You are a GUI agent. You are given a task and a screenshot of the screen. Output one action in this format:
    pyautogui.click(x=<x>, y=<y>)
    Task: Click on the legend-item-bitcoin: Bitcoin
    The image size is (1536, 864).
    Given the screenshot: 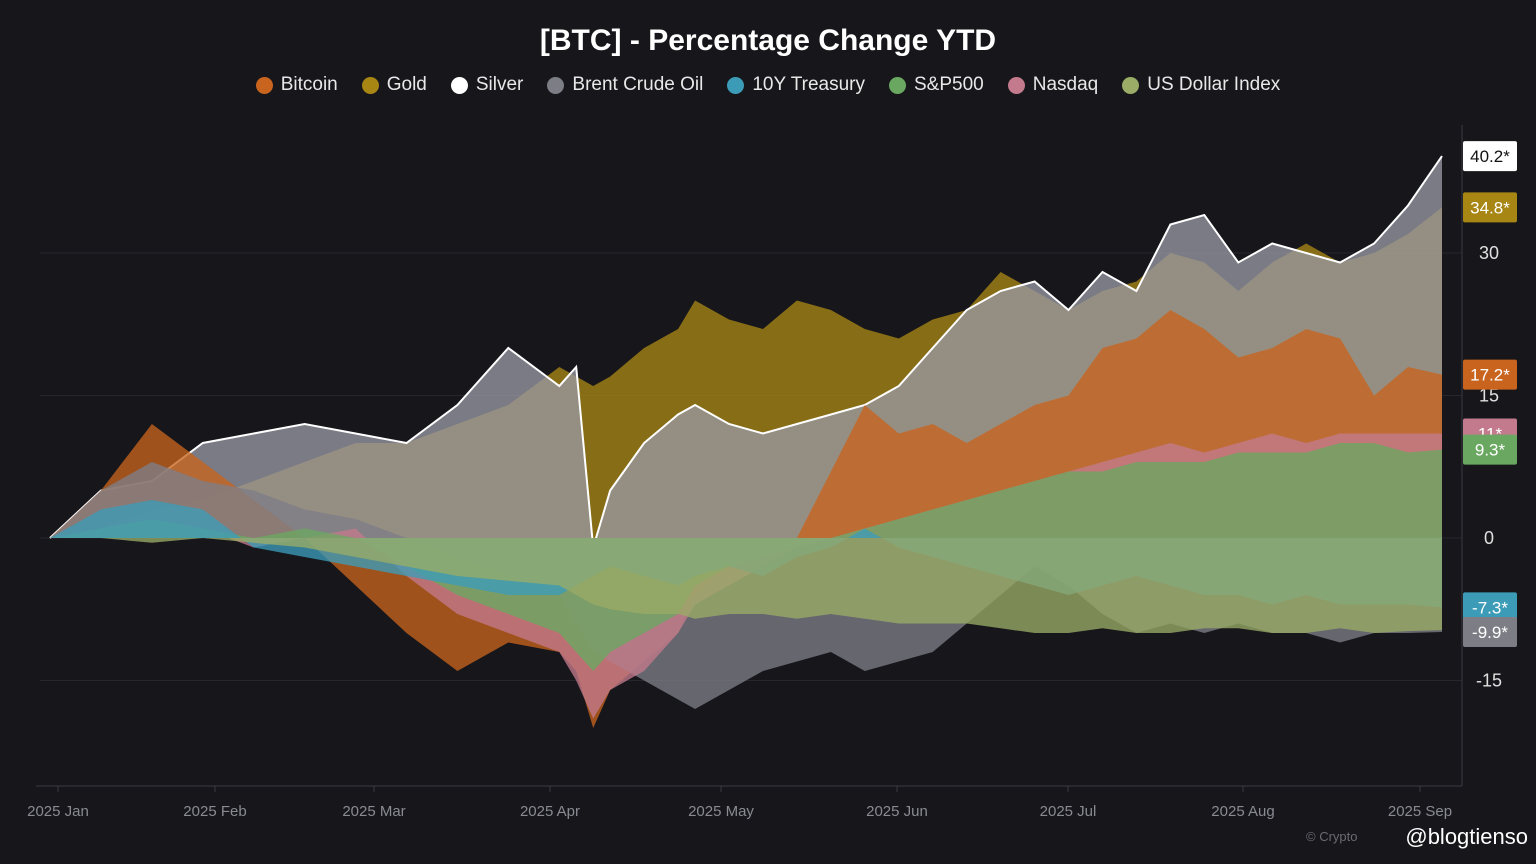 What is the action you would take?
    pyautogui.click(x=296, y=85)
    